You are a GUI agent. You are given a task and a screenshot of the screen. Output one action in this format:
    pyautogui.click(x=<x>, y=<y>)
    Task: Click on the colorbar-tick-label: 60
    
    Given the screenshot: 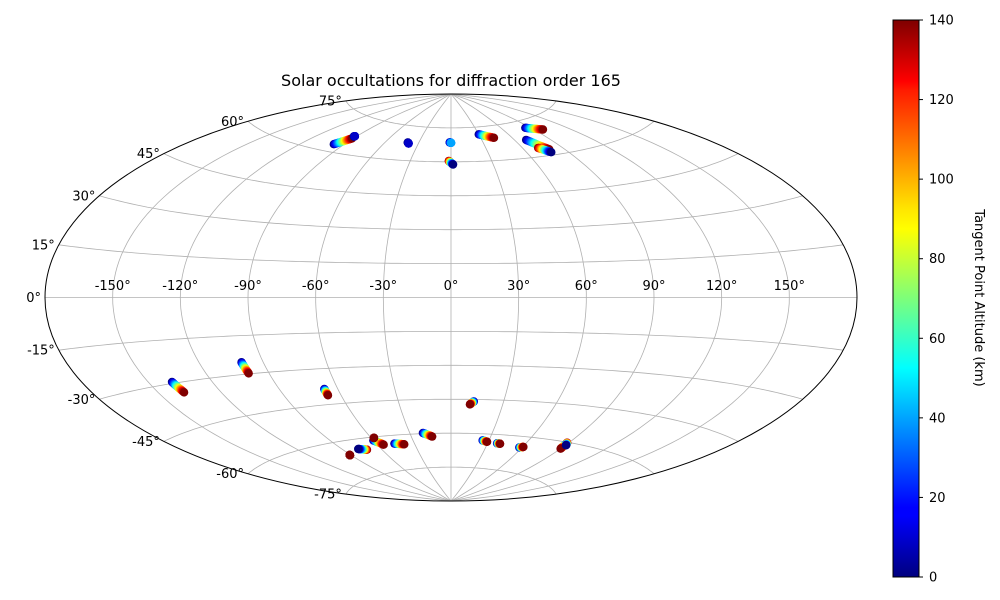 What is the action you would take?
    pyautogui.click(x=937, y=339)
    